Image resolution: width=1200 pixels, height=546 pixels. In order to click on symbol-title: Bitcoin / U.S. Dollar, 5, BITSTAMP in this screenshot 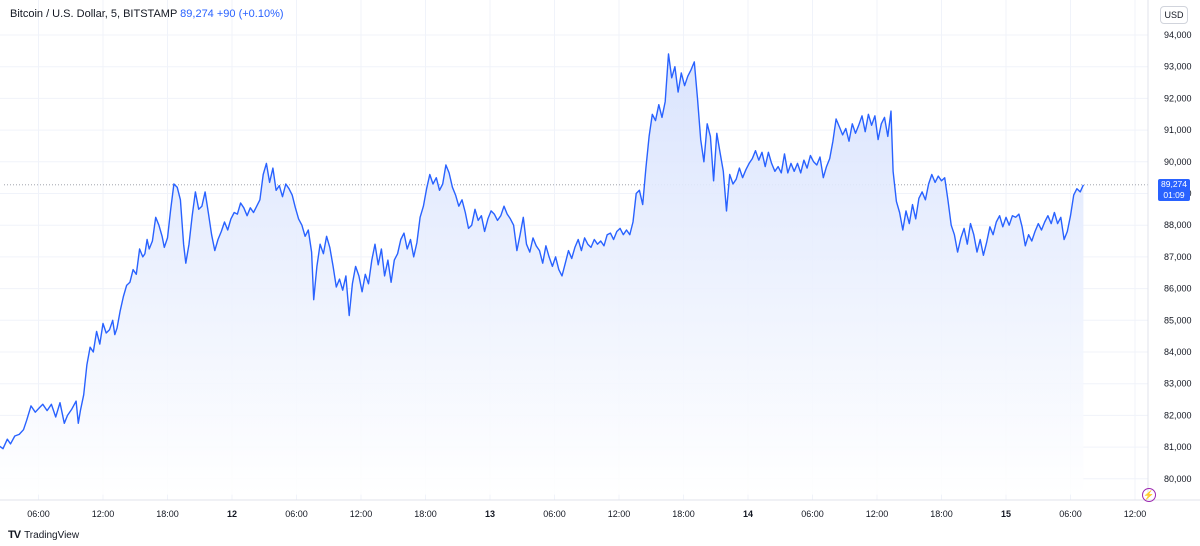, I will do `click(94, 14)`.